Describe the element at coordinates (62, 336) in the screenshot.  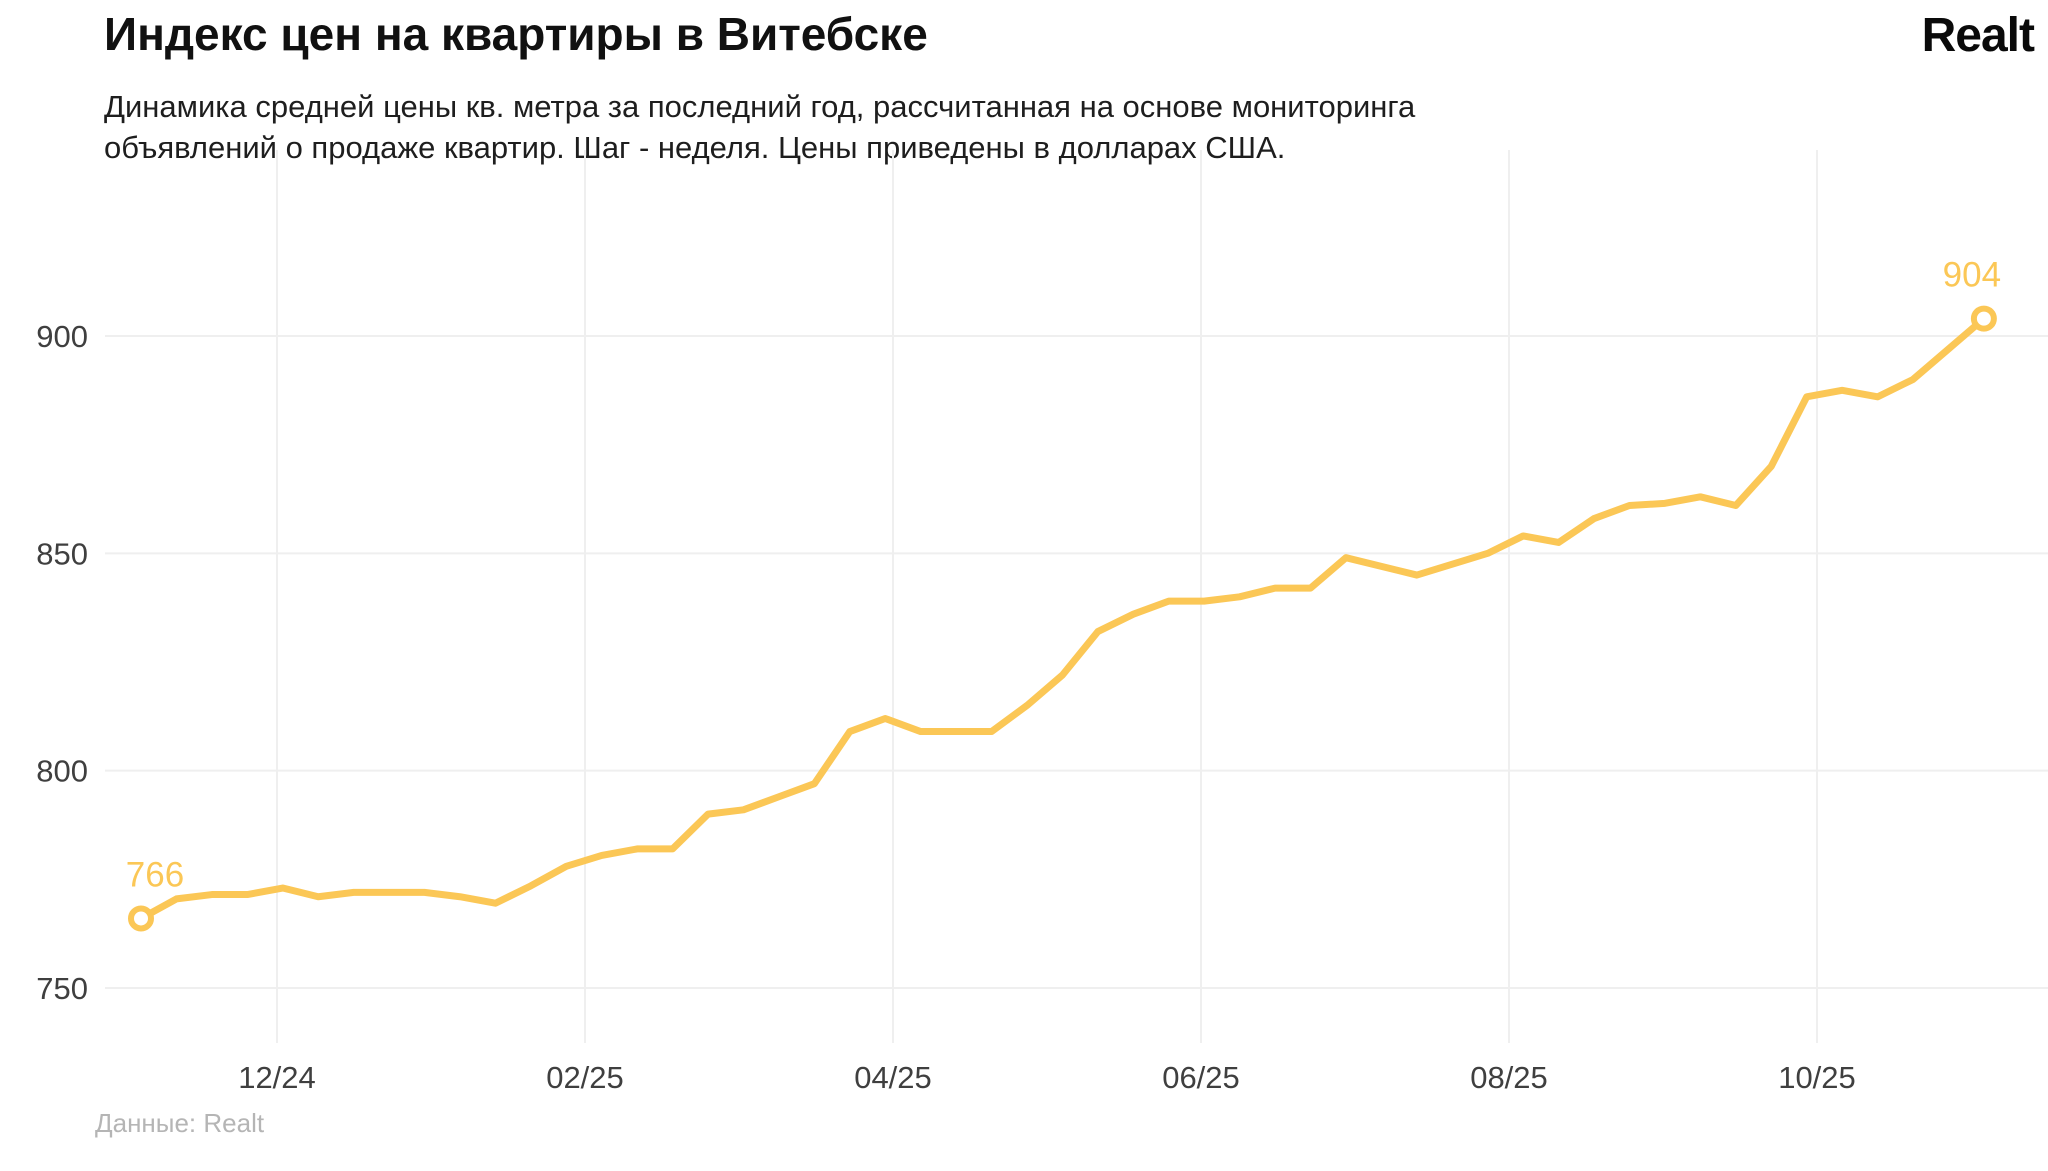
I see `y-tick-label-900: 900` at that location.